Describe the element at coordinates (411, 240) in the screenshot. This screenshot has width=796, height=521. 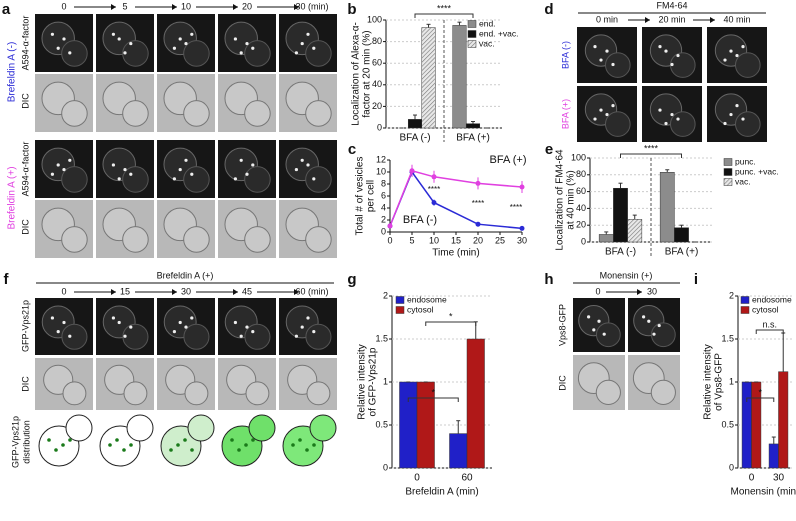
I see `x-tick-label: 5` at that location.